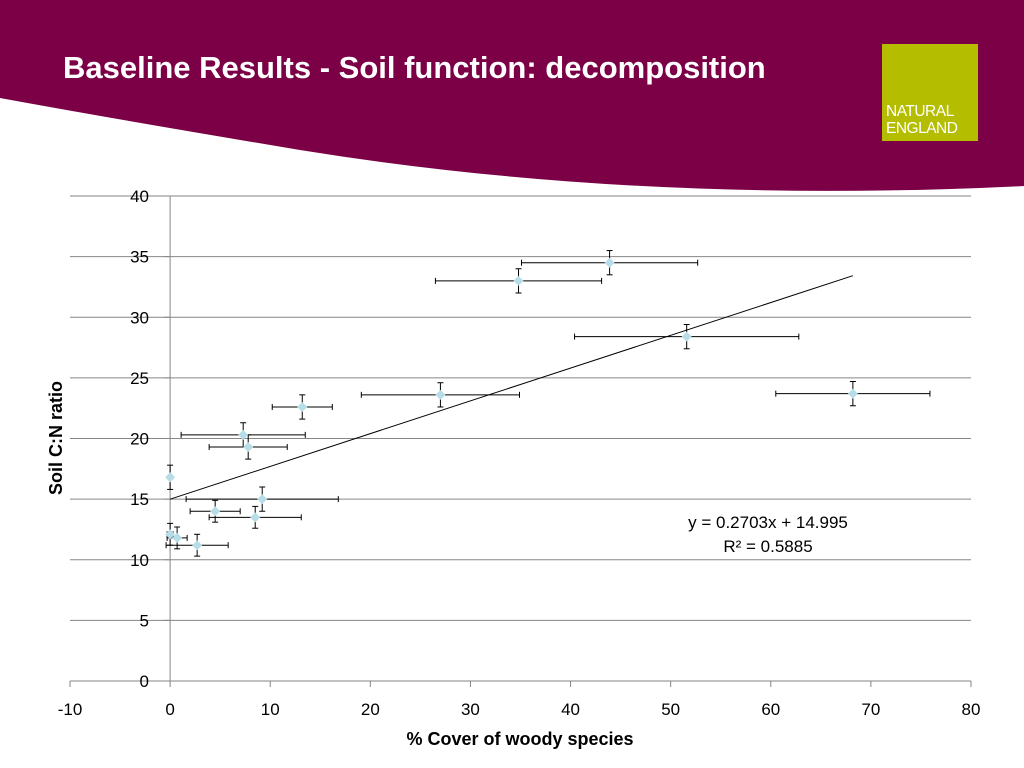  What do you see at coordinates (519, 739) in the screenshot?
I see `x-axis-title: % Cover of woody species` at bounding box center [519, 739].